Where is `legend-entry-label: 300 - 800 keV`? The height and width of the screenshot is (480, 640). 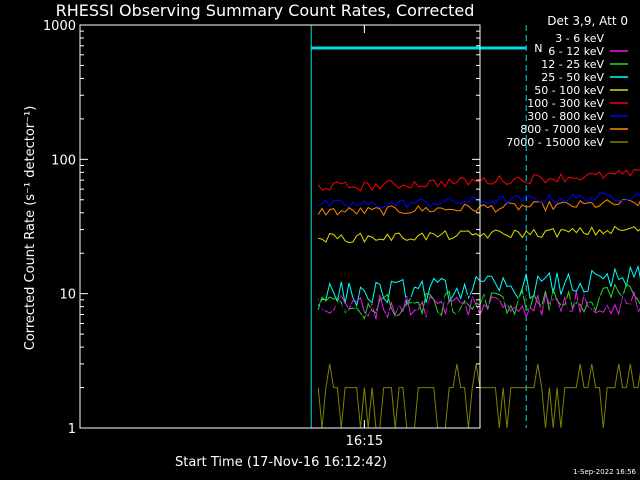
legend-entry-label: 300 - 800 keV is located at coordinates (565, 116).